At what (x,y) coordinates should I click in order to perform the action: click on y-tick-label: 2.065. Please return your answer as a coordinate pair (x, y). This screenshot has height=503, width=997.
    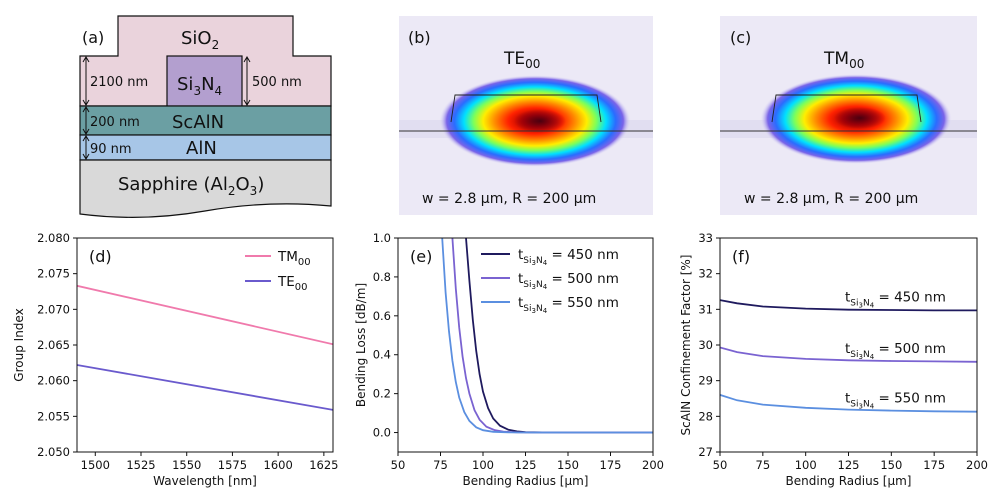
    Looking at the image, I should click on (53, 345).